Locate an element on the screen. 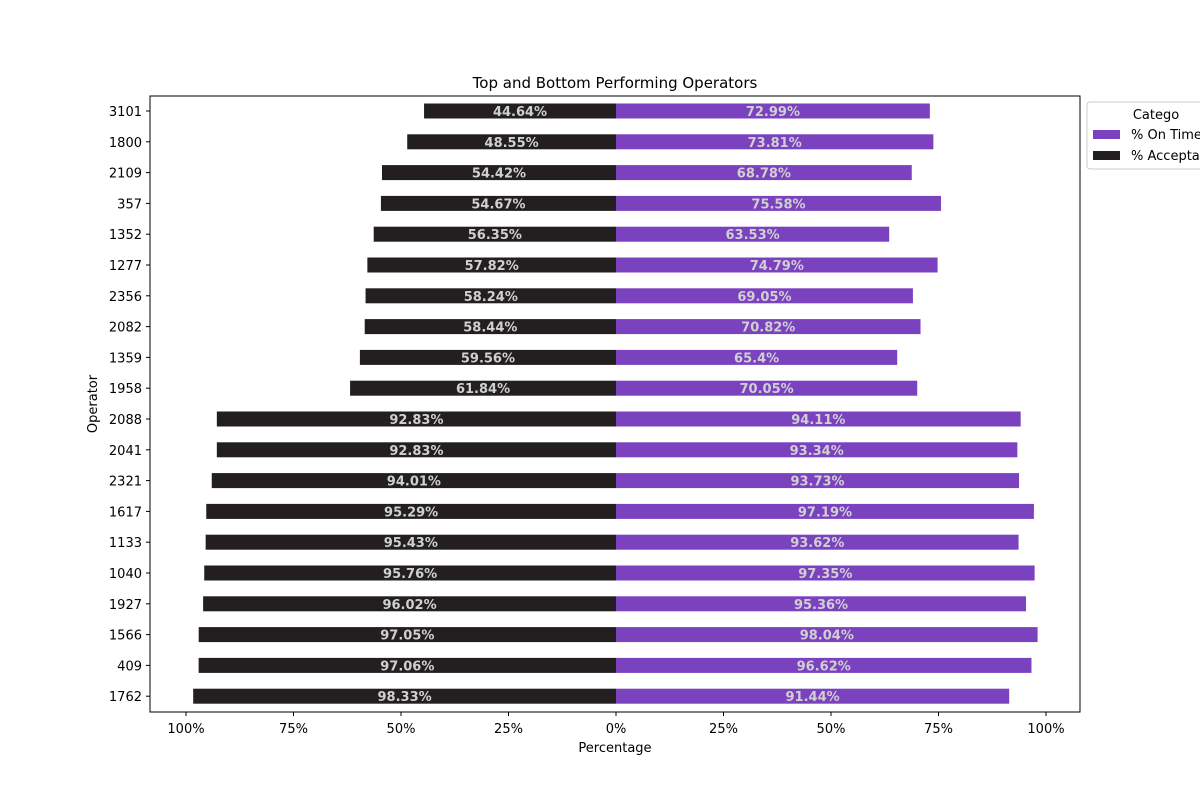  legend: Catego % On Time % Accepta is located at coordinates (1143, 135).